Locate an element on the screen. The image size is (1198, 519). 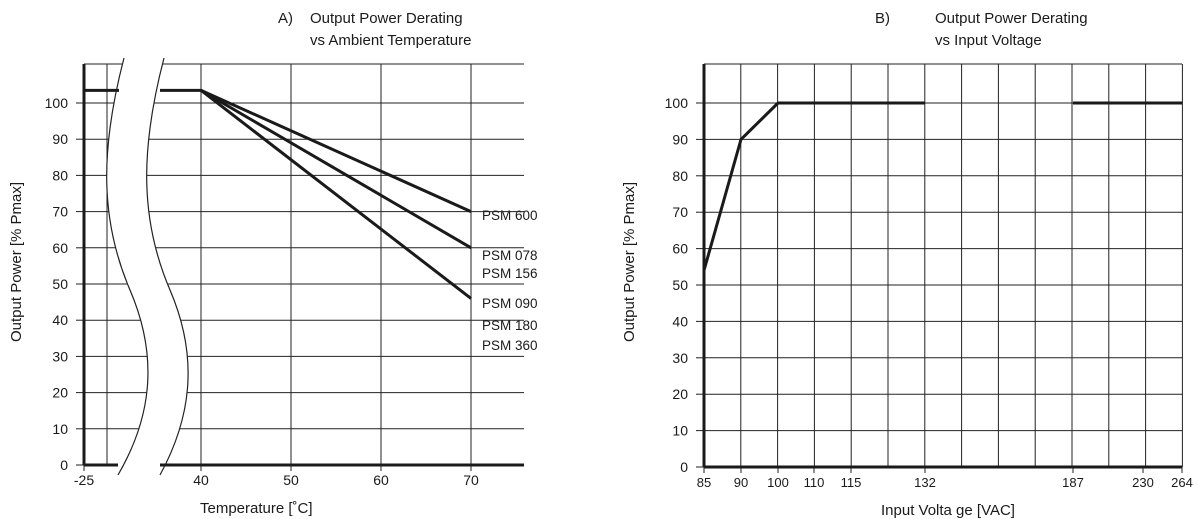
chart-b-x-tick-label: 85 is located at coordinates (704, 482).